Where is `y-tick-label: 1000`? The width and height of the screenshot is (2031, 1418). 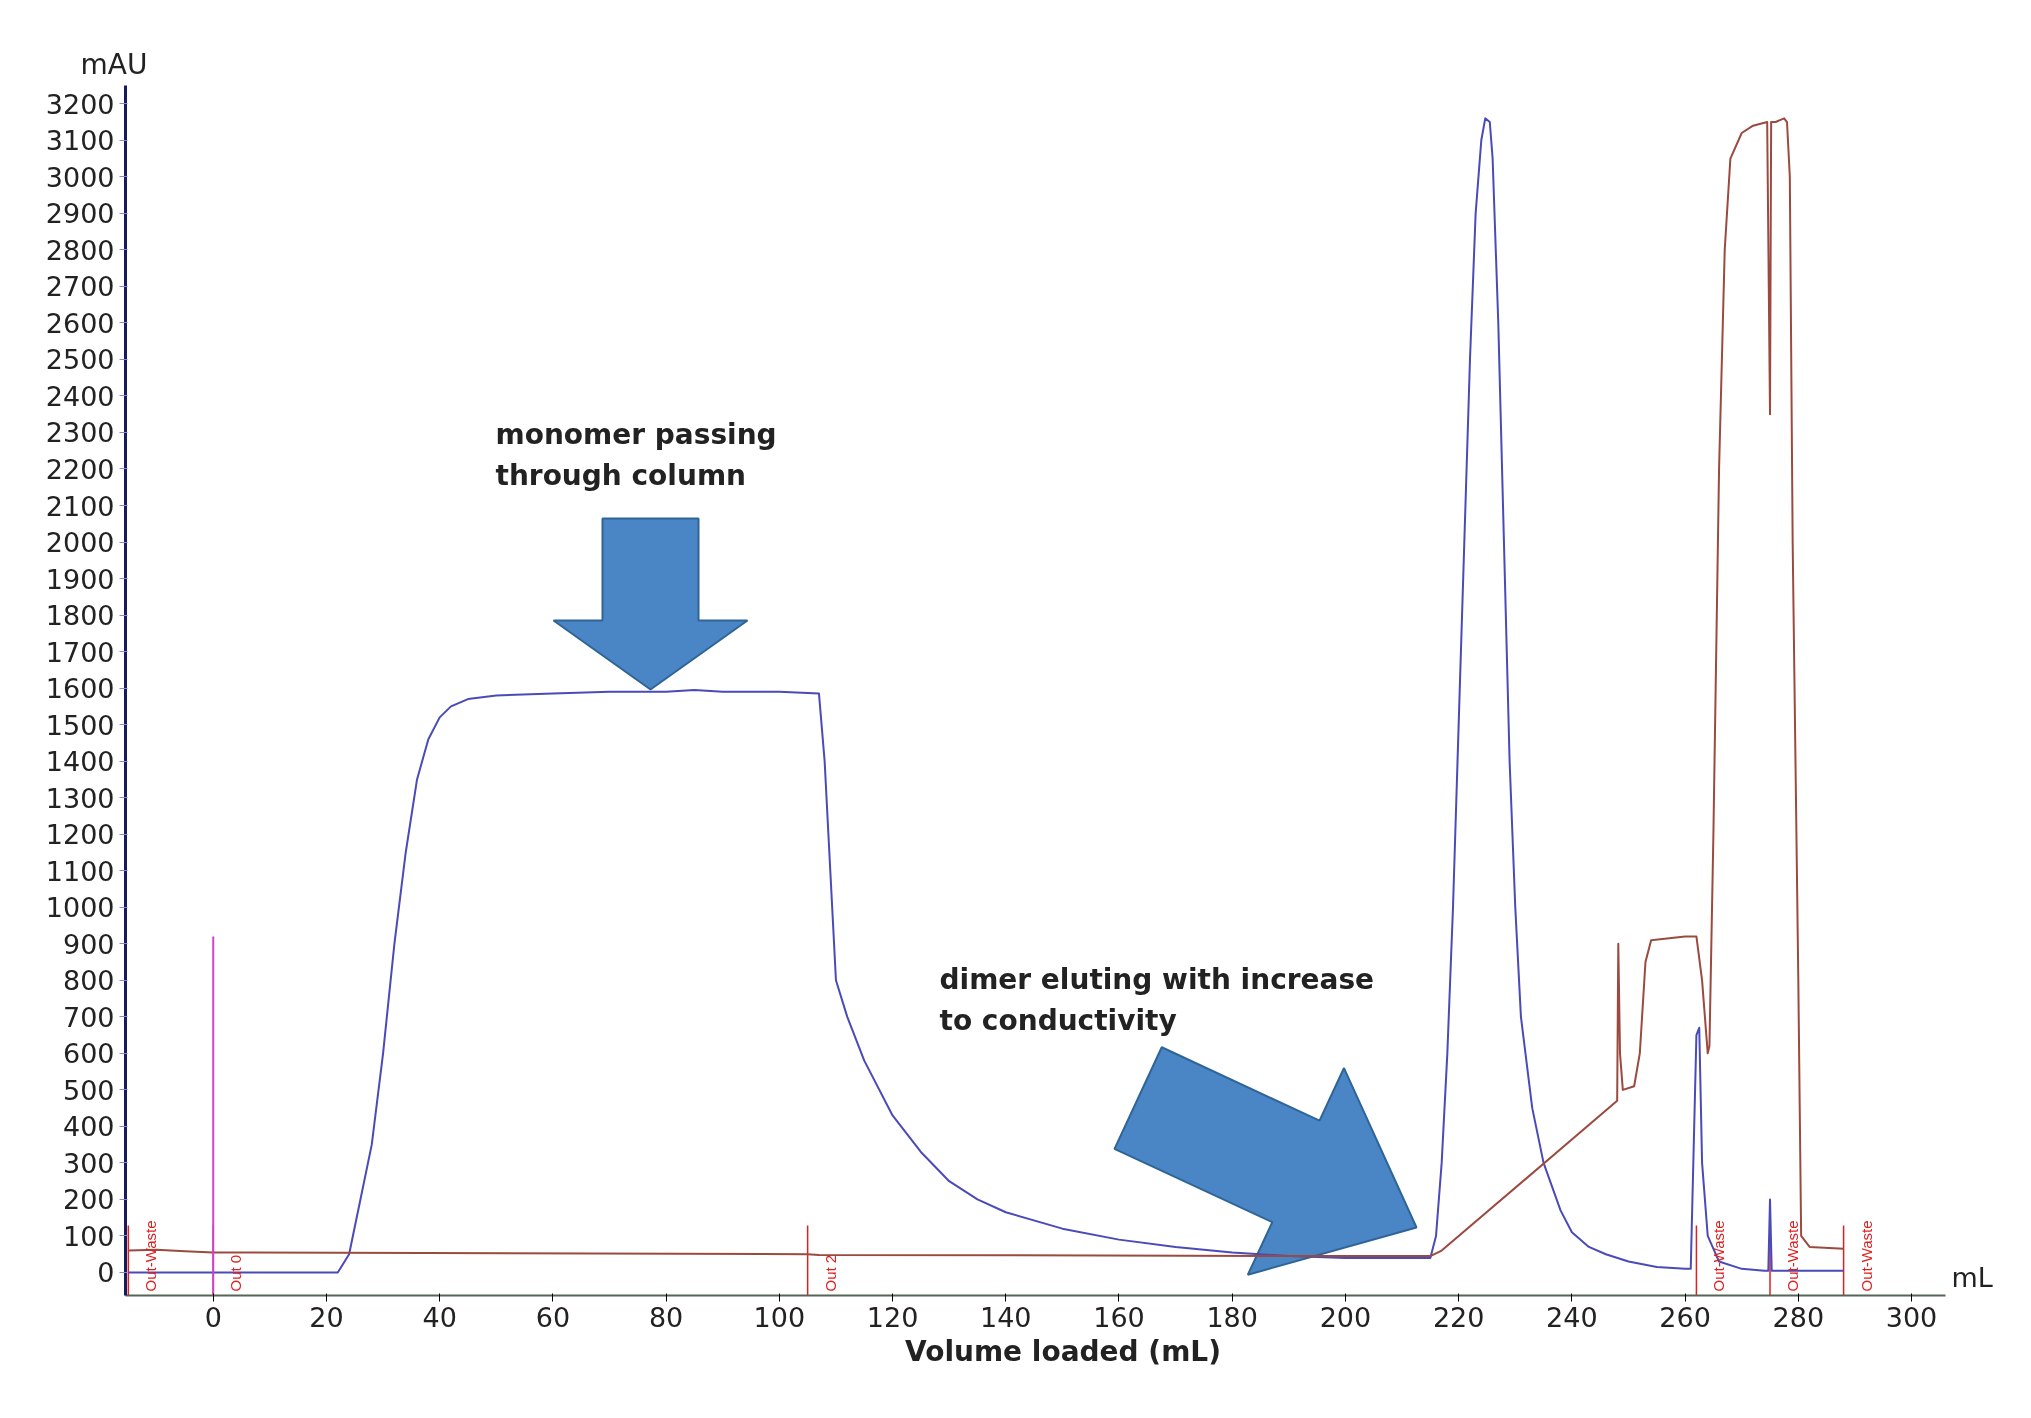 y-tick-label: 1000 is located at coordinates (80, 908).